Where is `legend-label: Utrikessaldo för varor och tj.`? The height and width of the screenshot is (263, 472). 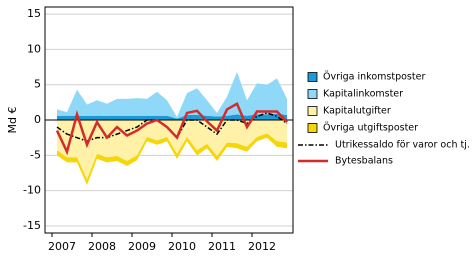 legend-label: Utrikessaldo för varor och tj. is located at coordinates (402, 145).